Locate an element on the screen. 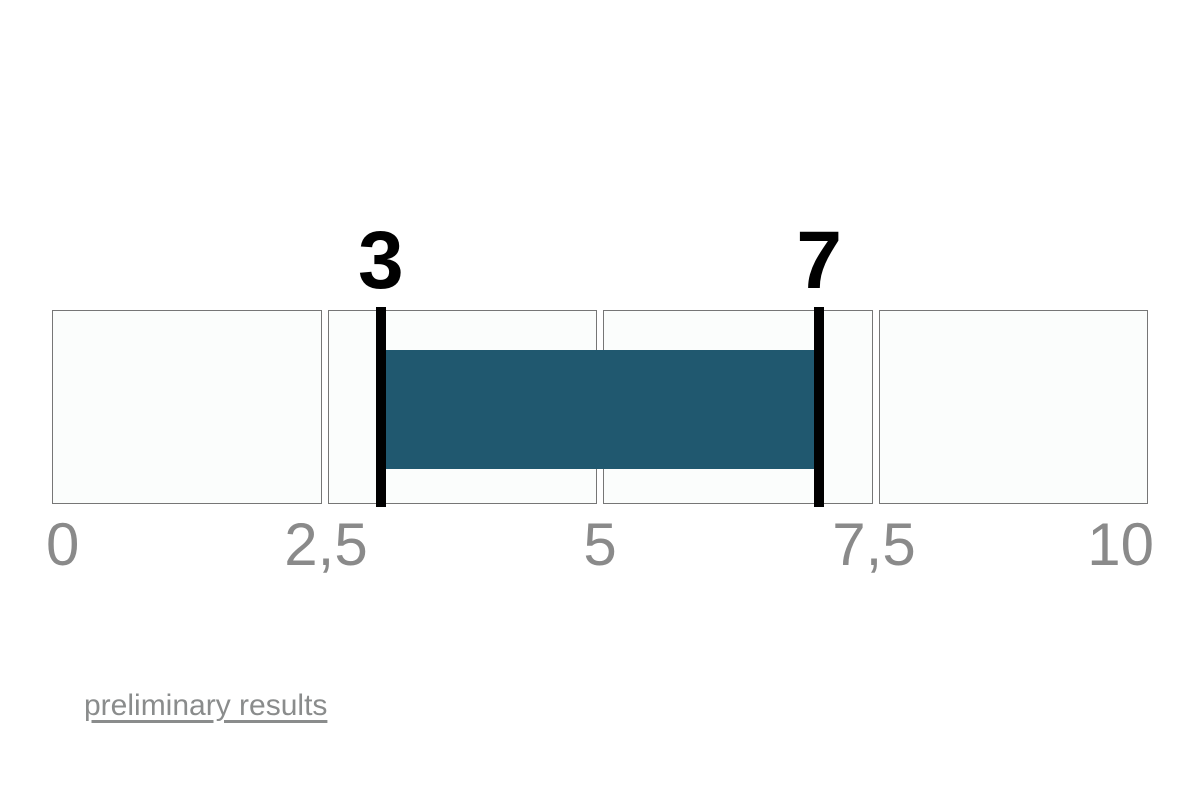  range-start-label: 3 is located at coordinates (380, 260).